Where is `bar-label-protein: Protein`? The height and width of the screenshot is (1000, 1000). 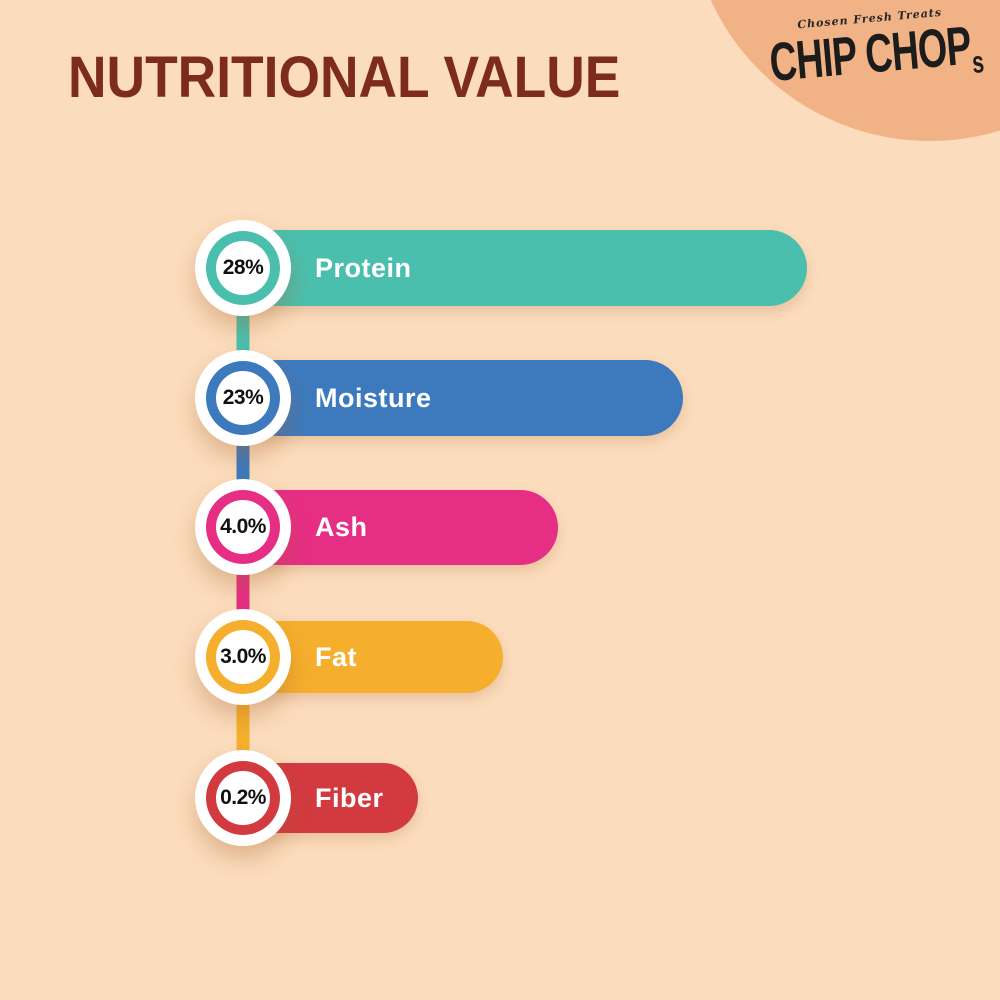 bar-label-protein: Protein is located at coordinates (363, 267).